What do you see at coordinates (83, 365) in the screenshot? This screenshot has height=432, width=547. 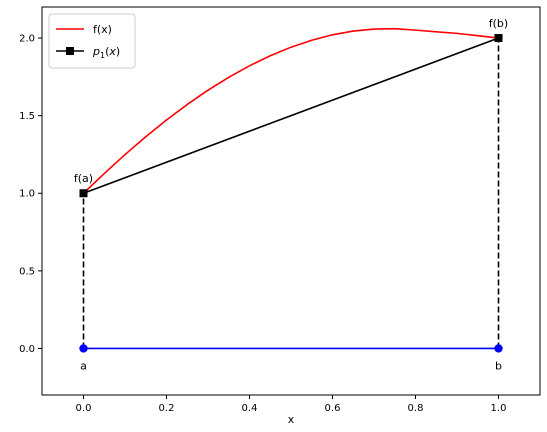 I see `annotation-label: a` at bounding box center [83, 365].